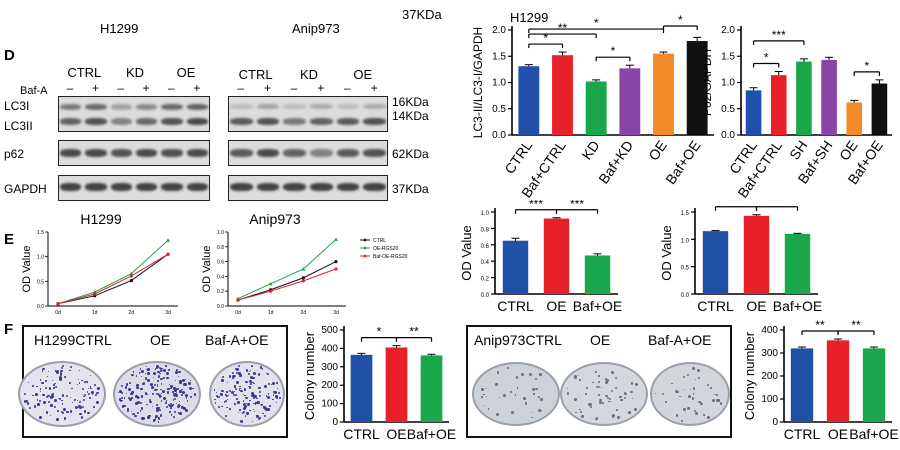 This screenshot has width=900, height=450. Describe the element at coordinates (577, 205) in the screenshot. I see `significance-stars: ***` at that location.